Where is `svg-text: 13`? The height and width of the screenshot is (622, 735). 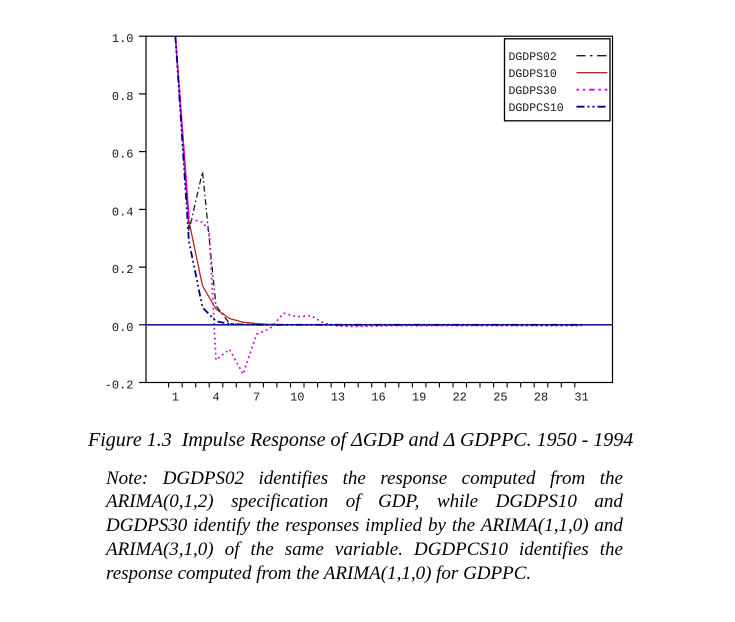 svg-text: 13 is located at coordinates (338, 398).